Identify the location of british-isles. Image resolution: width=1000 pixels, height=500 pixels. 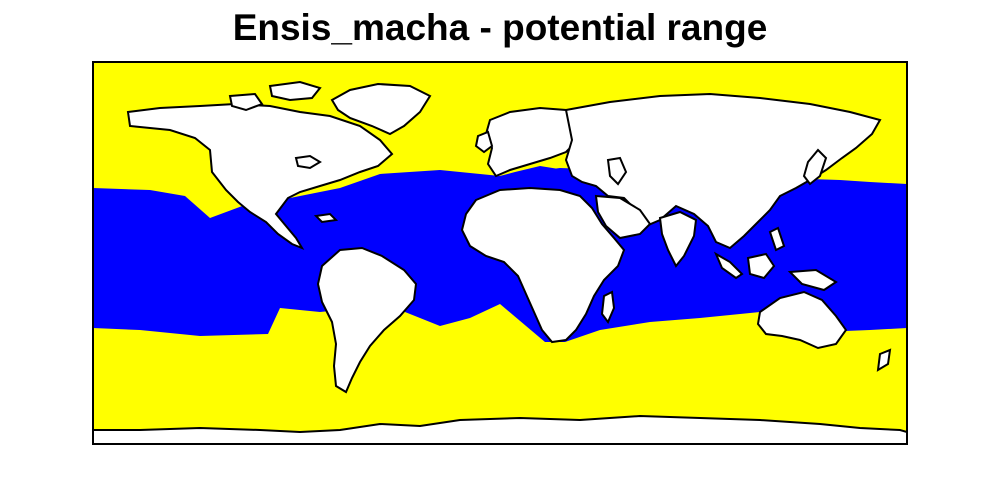
(484, 142).